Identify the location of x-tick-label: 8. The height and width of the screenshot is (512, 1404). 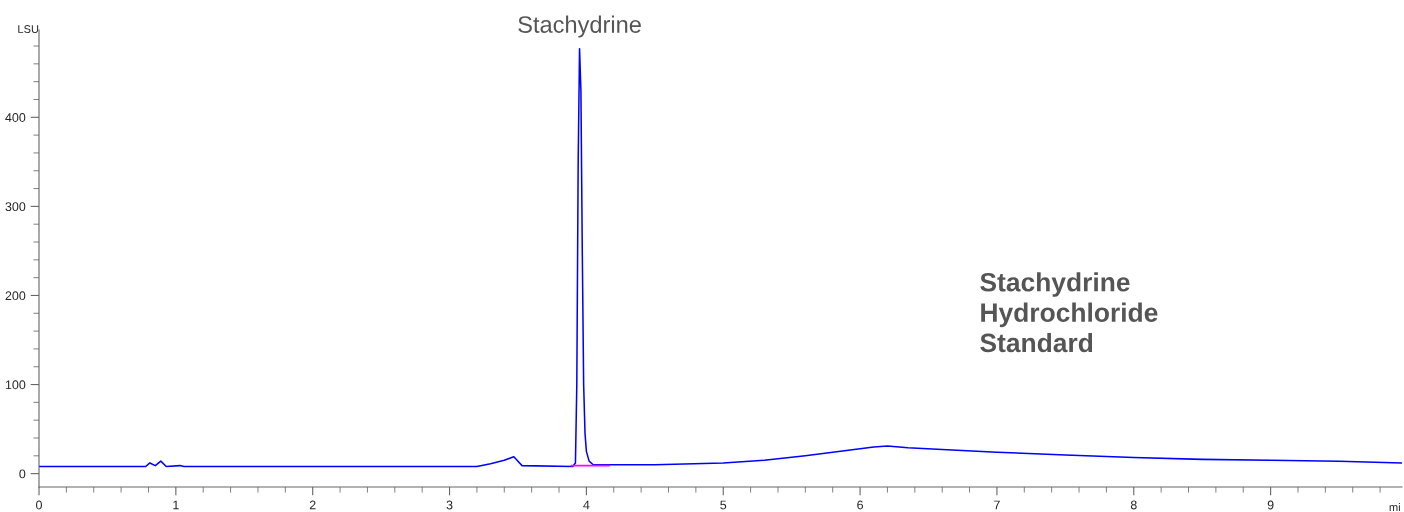
(1133, 505).